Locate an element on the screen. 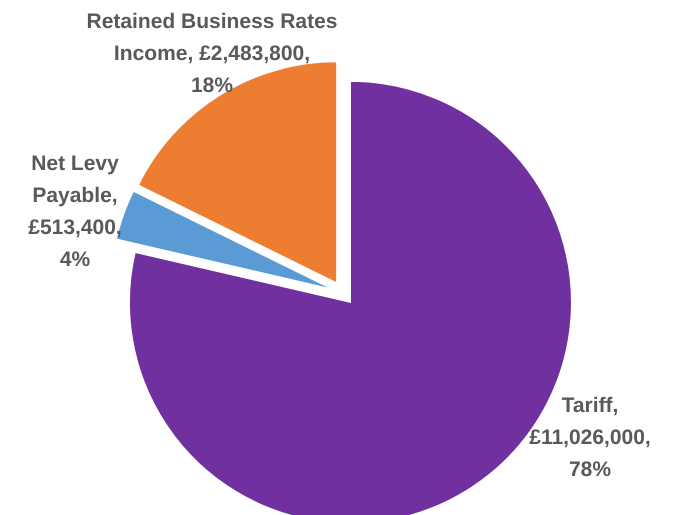 The height and width of the screenshot is (515, 684). slice-label: Retained Business Rates Income, £2,483,800, 18% is located at coordinates (212, 53).